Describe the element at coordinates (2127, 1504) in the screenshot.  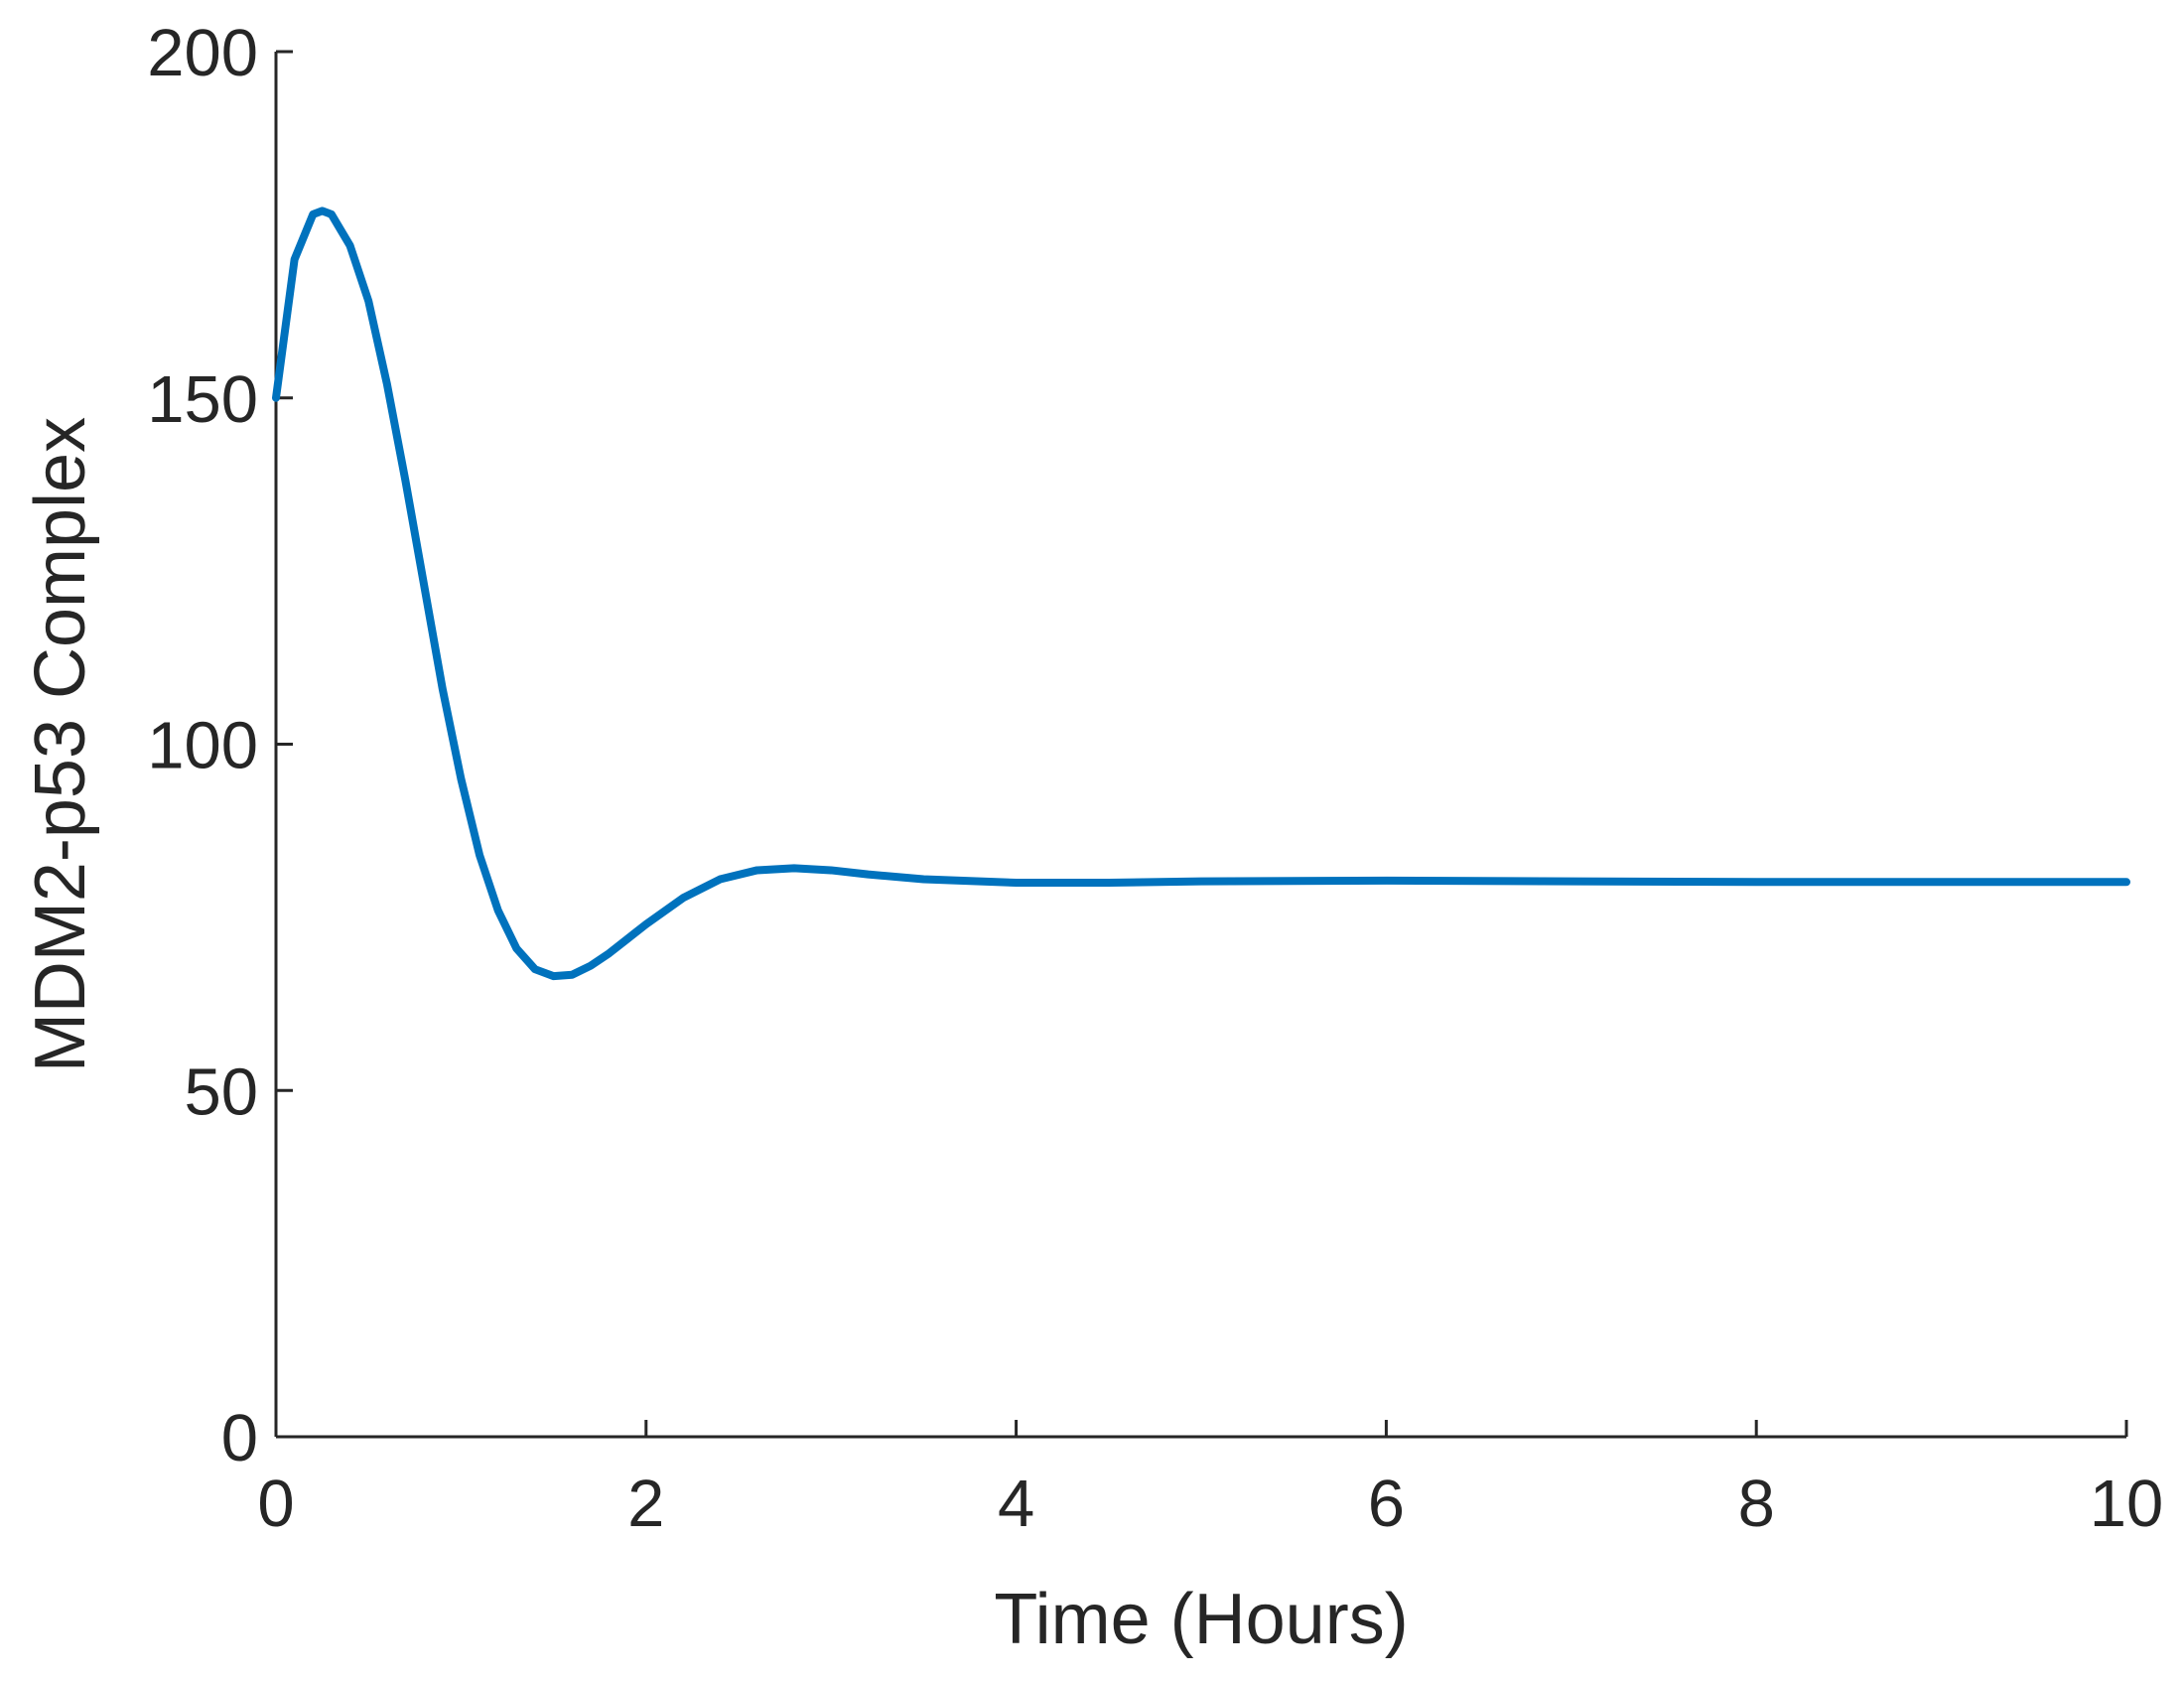
I see `x-tick-label: 10` at that location.